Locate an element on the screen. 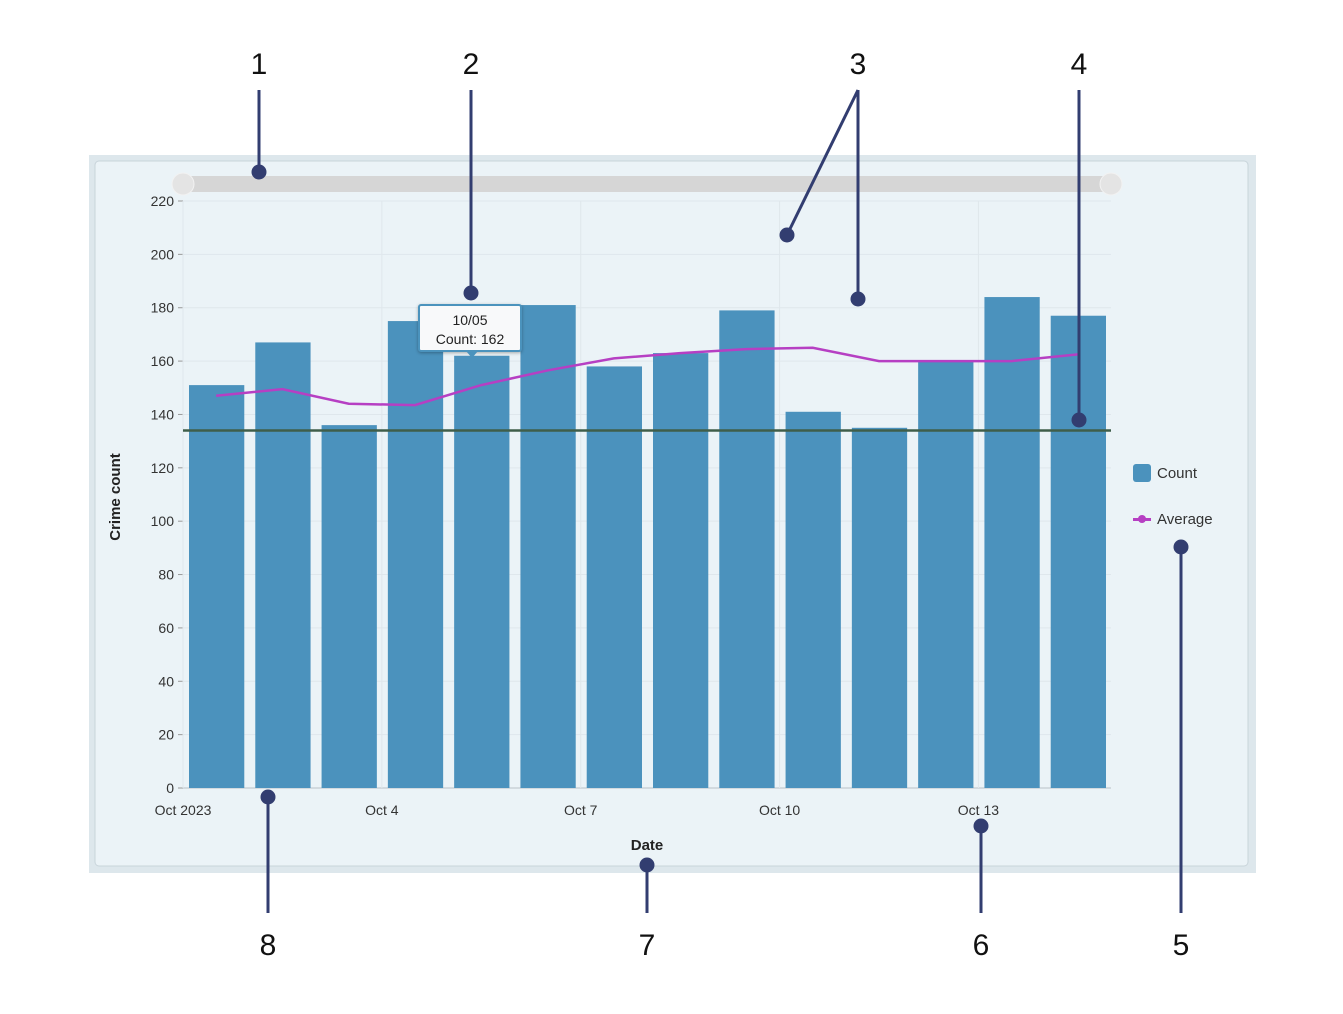 The height and width of the screenshot is (1014, 1343). callout-number: 1 is located at coordinates (259, 64).